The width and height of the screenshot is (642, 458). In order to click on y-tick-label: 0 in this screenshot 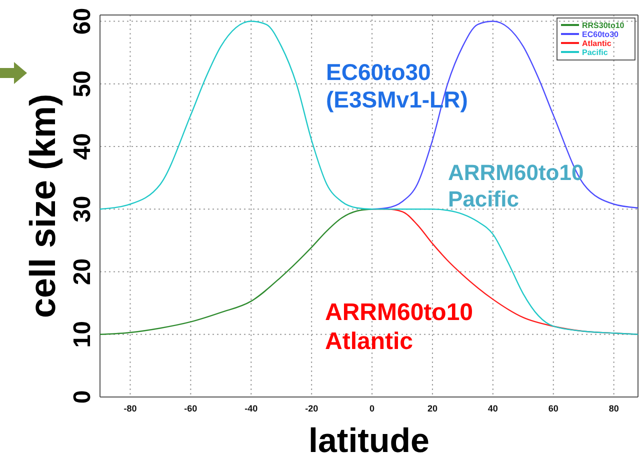, I will do `click(82, 397)`.